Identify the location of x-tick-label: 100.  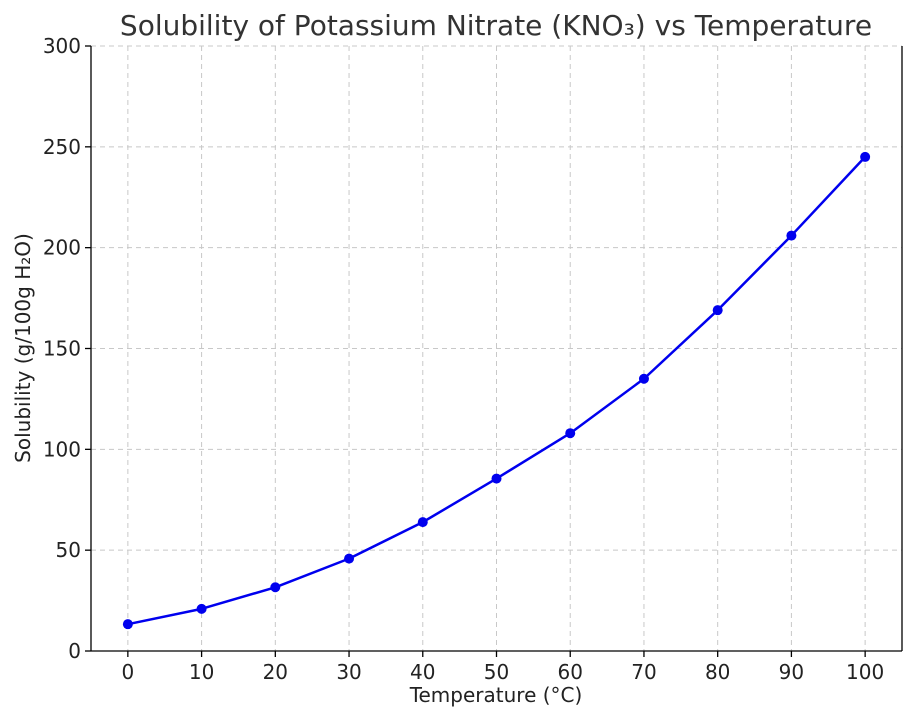
(865, 672).